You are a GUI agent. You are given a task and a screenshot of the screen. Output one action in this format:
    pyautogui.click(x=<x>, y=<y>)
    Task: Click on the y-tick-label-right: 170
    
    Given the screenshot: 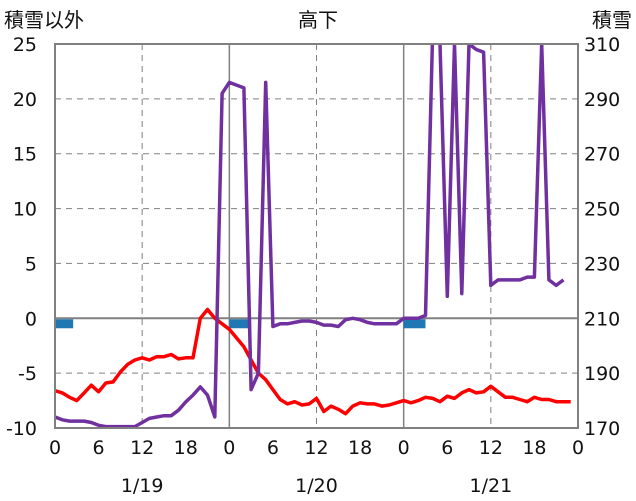 What is the action you would take?
    pyautogui.click(x=602, y=429)
    